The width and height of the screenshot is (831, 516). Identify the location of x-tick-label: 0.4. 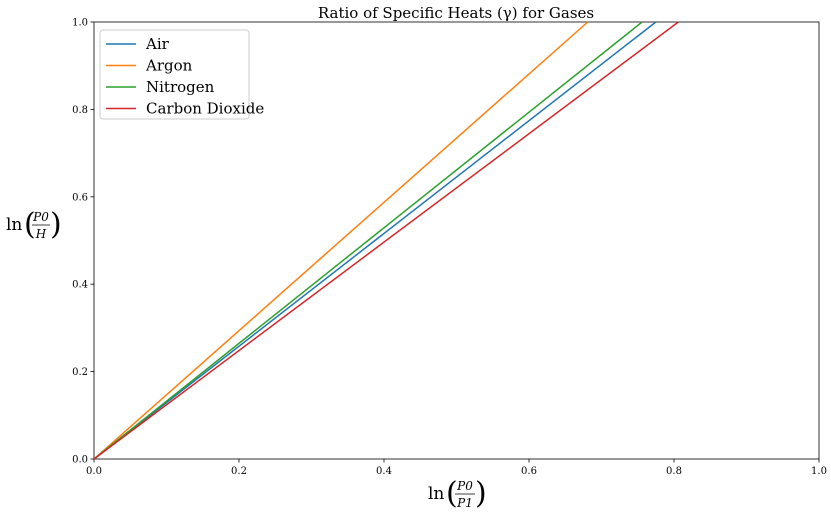
(384, 471).